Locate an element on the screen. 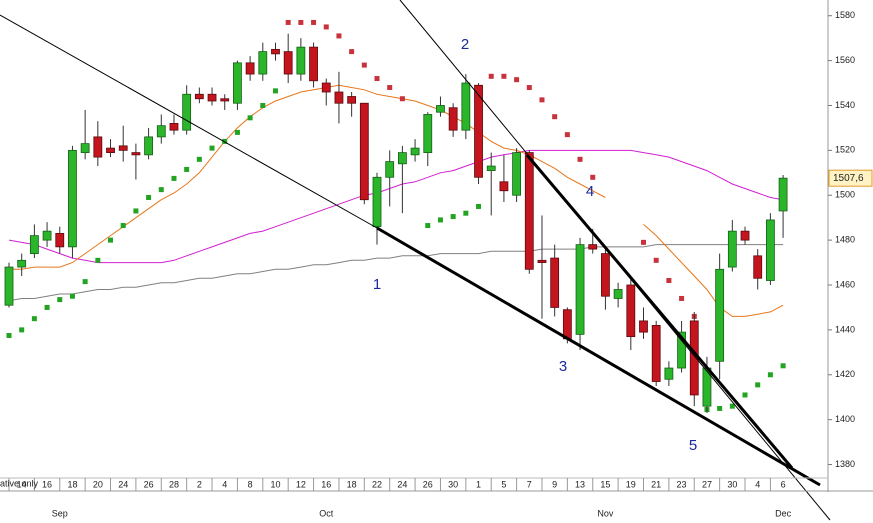 The image size is (873, 523). y-tick-label: 1440 is located at coordinates (845, 329).